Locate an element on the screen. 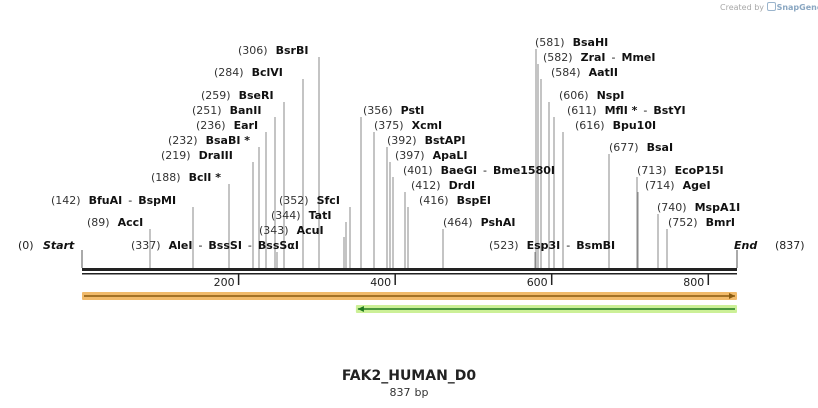 This screenshot has height=408, width=818. site-enzyme: BsrBI is located at coordinates (292, 50).